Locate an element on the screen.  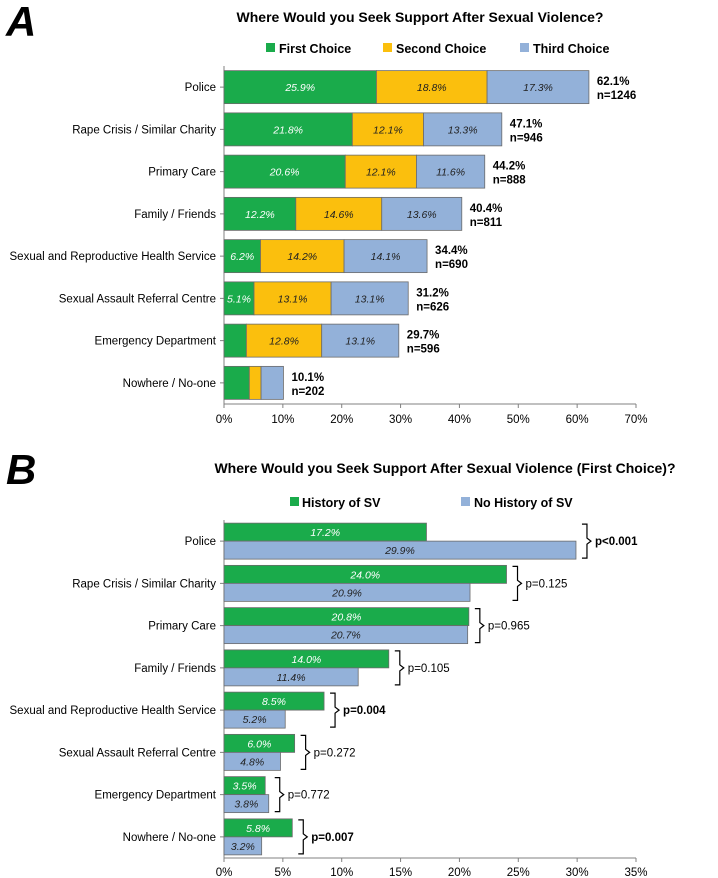
panel-b-bar-label: 6.0% is located at coordinates (259, 744).